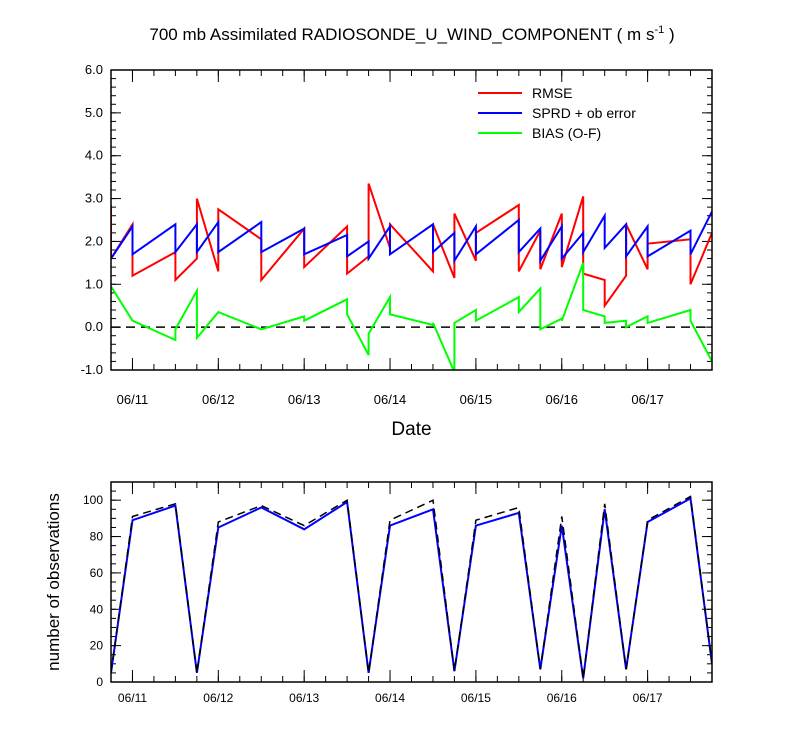 The height and width of the screenshot is (750, 800). Describe the element at coordinates (566, 133) in the screenshot. I see `legend-label-bias-o-f: BIAS (O-F)` at that location.